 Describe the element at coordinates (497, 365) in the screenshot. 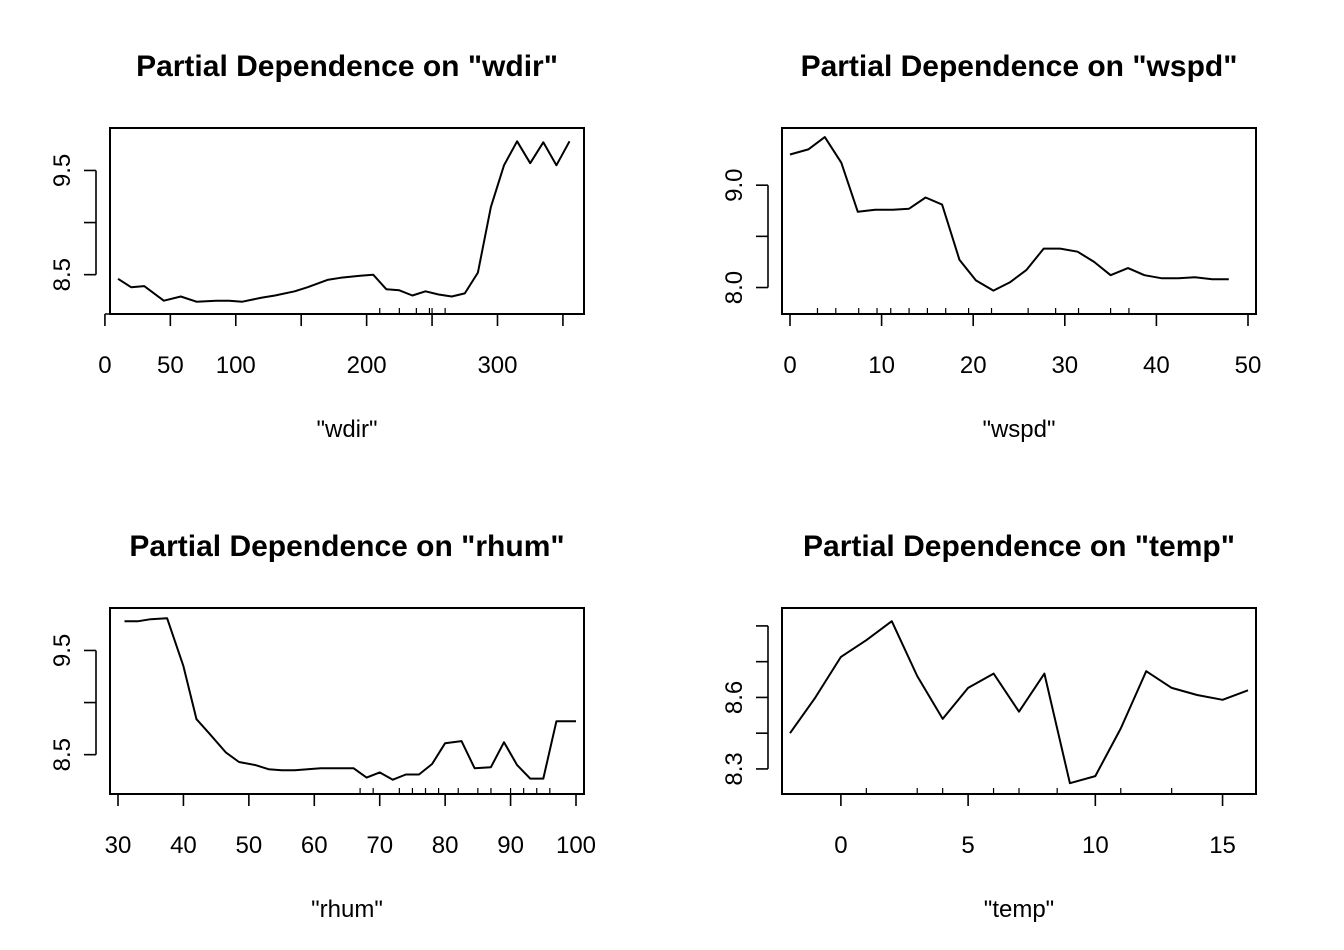

I see `x-tick-label: 300` at that location.